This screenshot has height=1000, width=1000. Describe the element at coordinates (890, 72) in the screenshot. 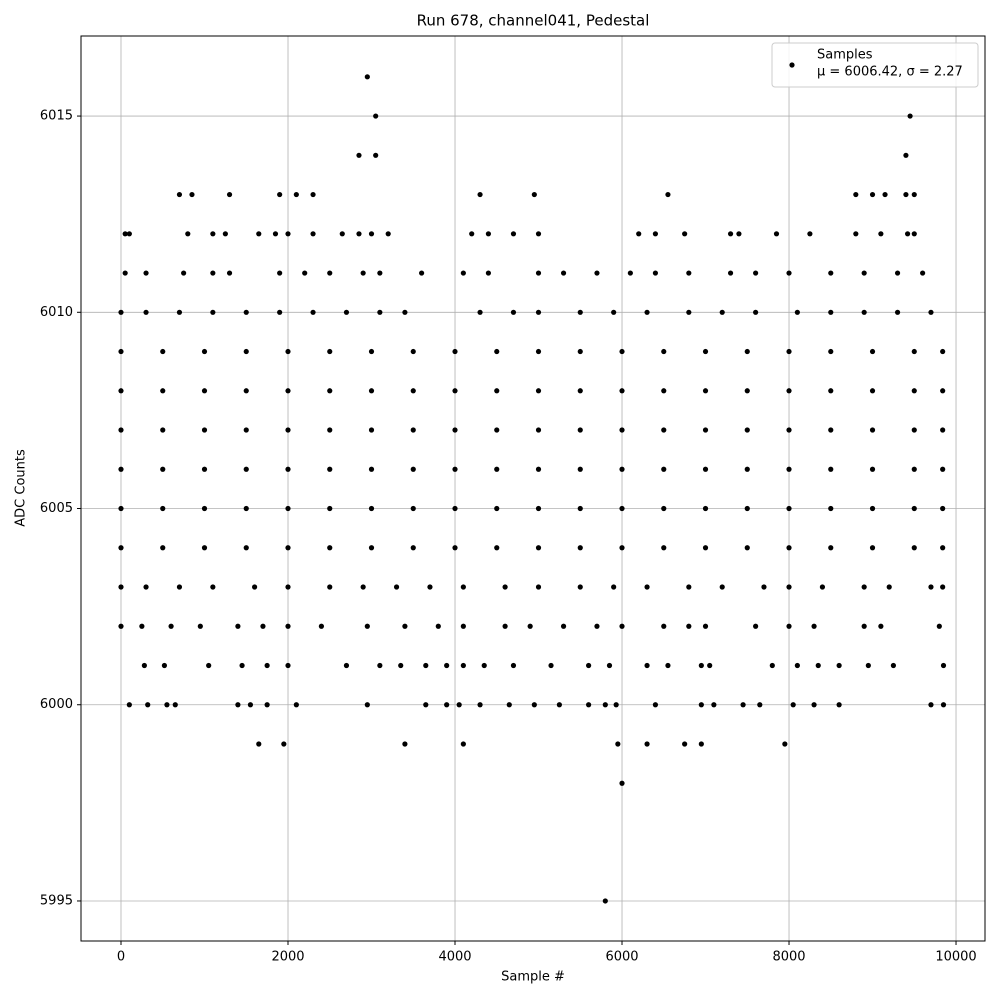

I see `legend-note: μ = 6006.42, σ = 2.27` at that location.